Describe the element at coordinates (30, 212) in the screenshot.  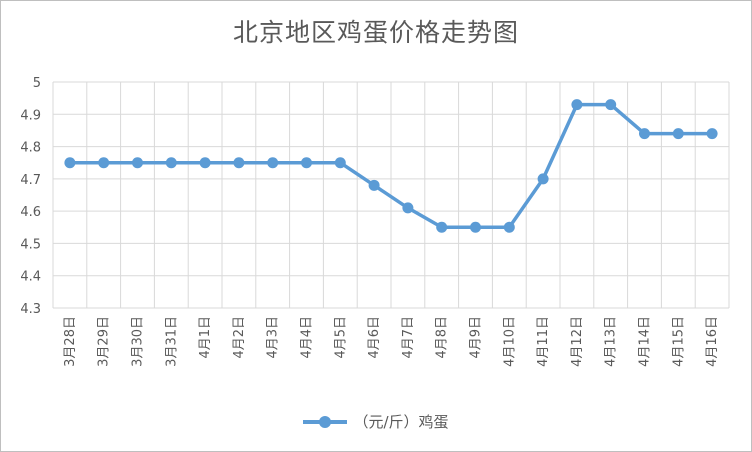
I see `y-tick-label: 4.6` at that location.